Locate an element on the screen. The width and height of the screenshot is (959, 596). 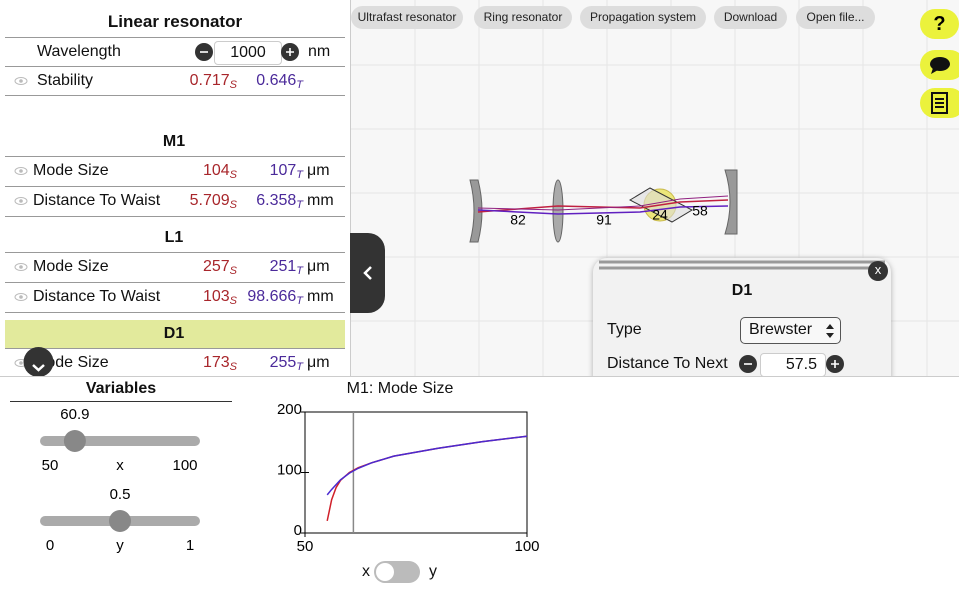
distance-label: 82 is located at coordinates (518, 220).